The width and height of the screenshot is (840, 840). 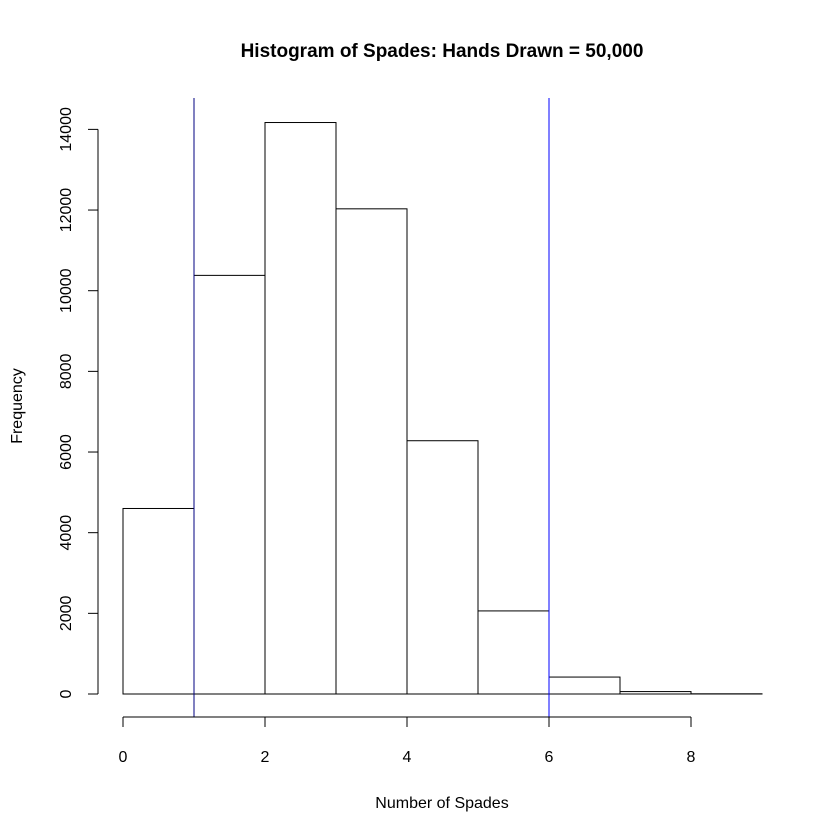 I want to click on x-tick-label-4: 4, so click(x=407, y=757).